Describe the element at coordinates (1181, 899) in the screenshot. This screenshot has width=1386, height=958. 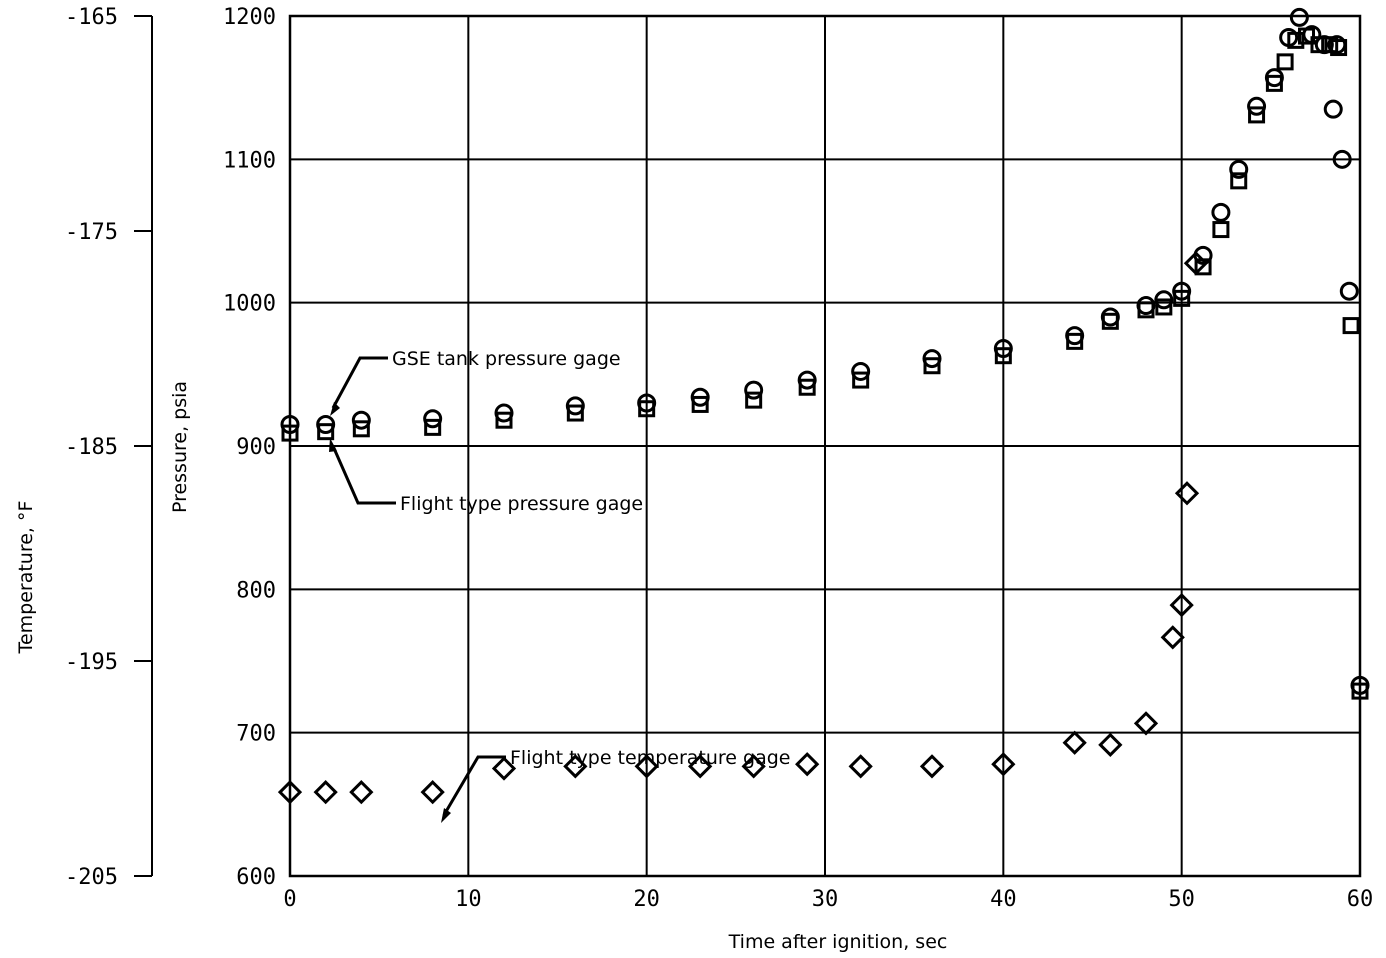
I see `x-tick-label: 50` at that location.